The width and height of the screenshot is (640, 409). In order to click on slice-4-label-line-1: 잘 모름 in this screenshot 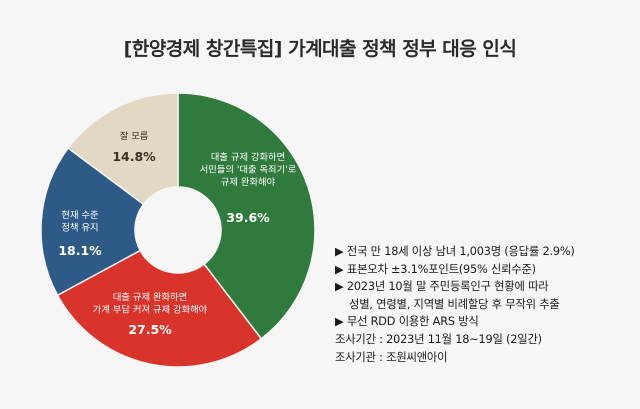, I will do `click(134, 136)`.